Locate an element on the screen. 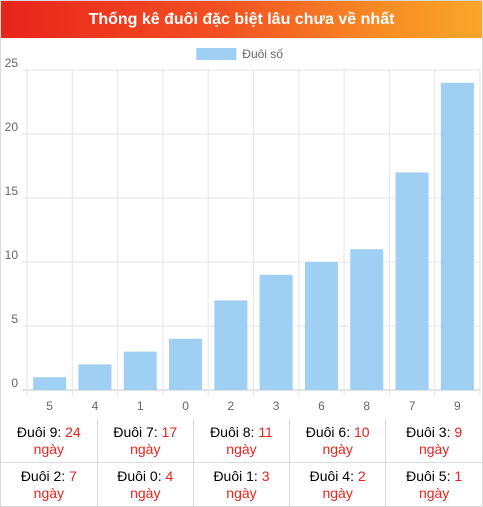 This screenshot has height=507, width=483. legend-label: Đuôi số is located at coordinates (262, 54).